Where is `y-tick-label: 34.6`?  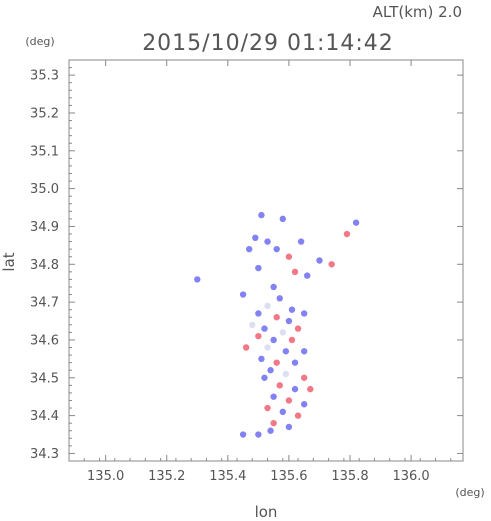
y-tick-label: 34.6 is located at coordinates (44, 340).